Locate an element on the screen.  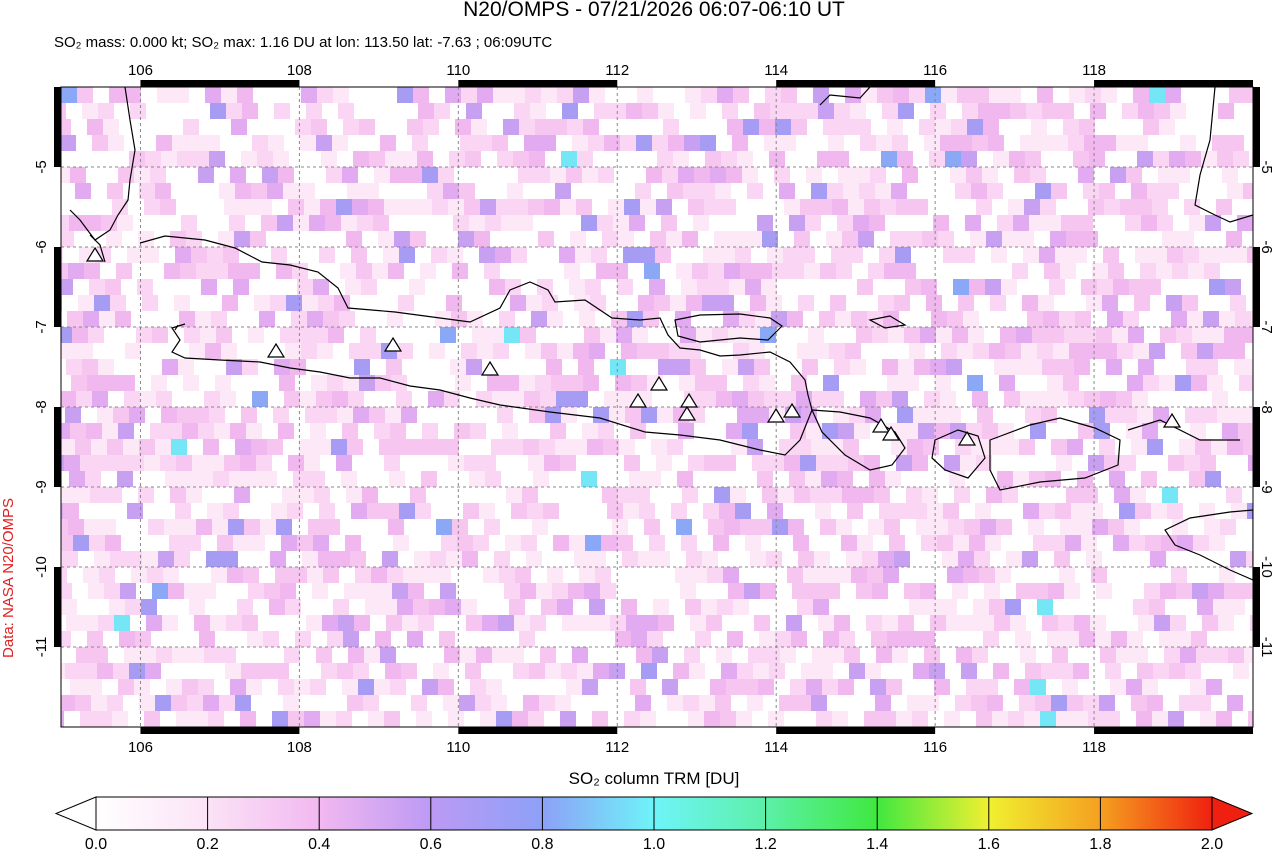
frame-bar is located at coordinates (1256, 607).